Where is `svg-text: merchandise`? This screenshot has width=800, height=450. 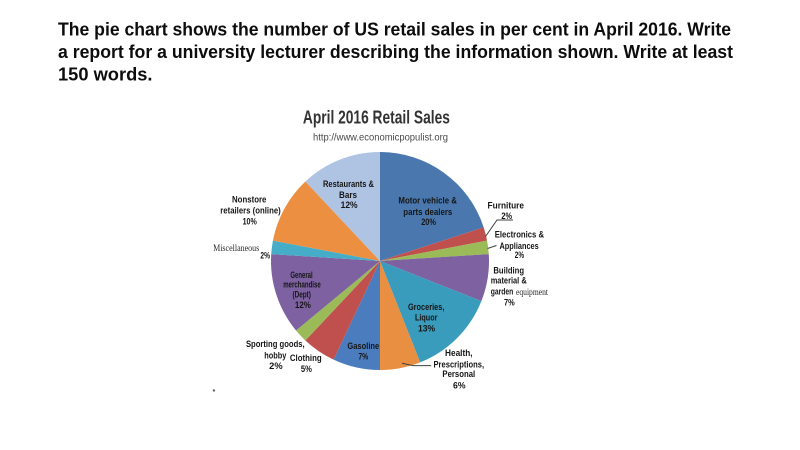 svg-text: merchandise is located at coordinates (302, 284).